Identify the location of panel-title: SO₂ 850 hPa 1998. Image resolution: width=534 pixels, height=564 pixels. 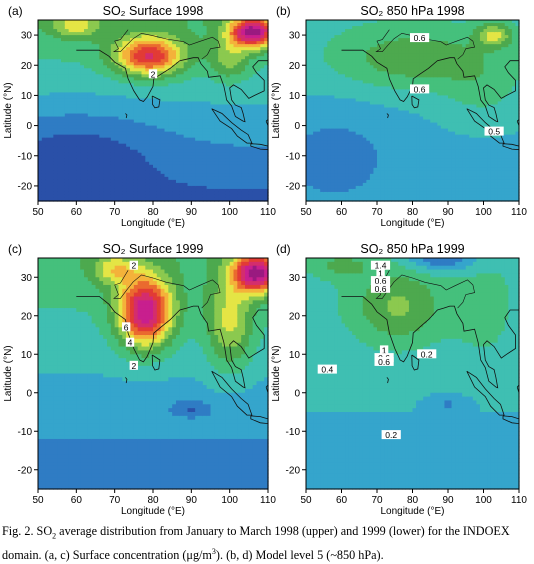
(412, 11).